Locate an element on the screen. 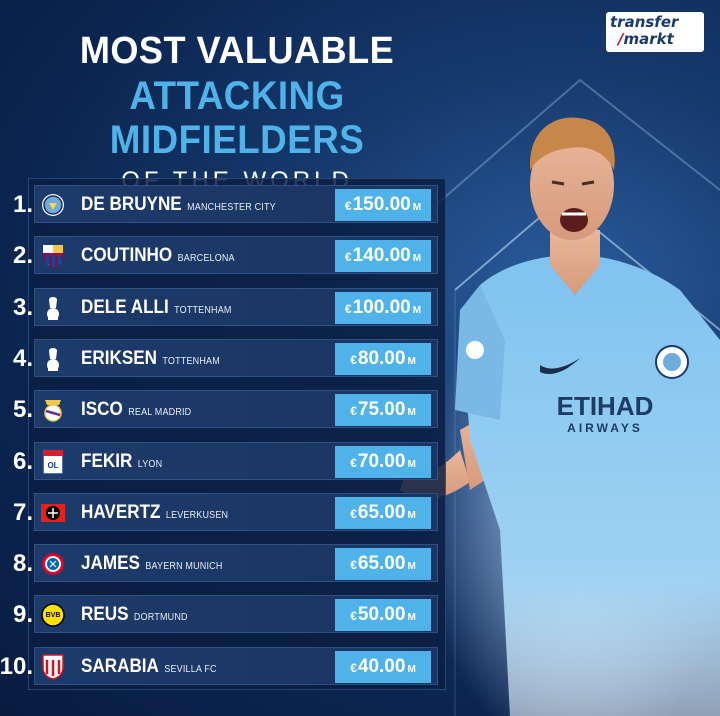 The image size is (720, 716). player-name: JAMES is located at coordinates (110, 564).